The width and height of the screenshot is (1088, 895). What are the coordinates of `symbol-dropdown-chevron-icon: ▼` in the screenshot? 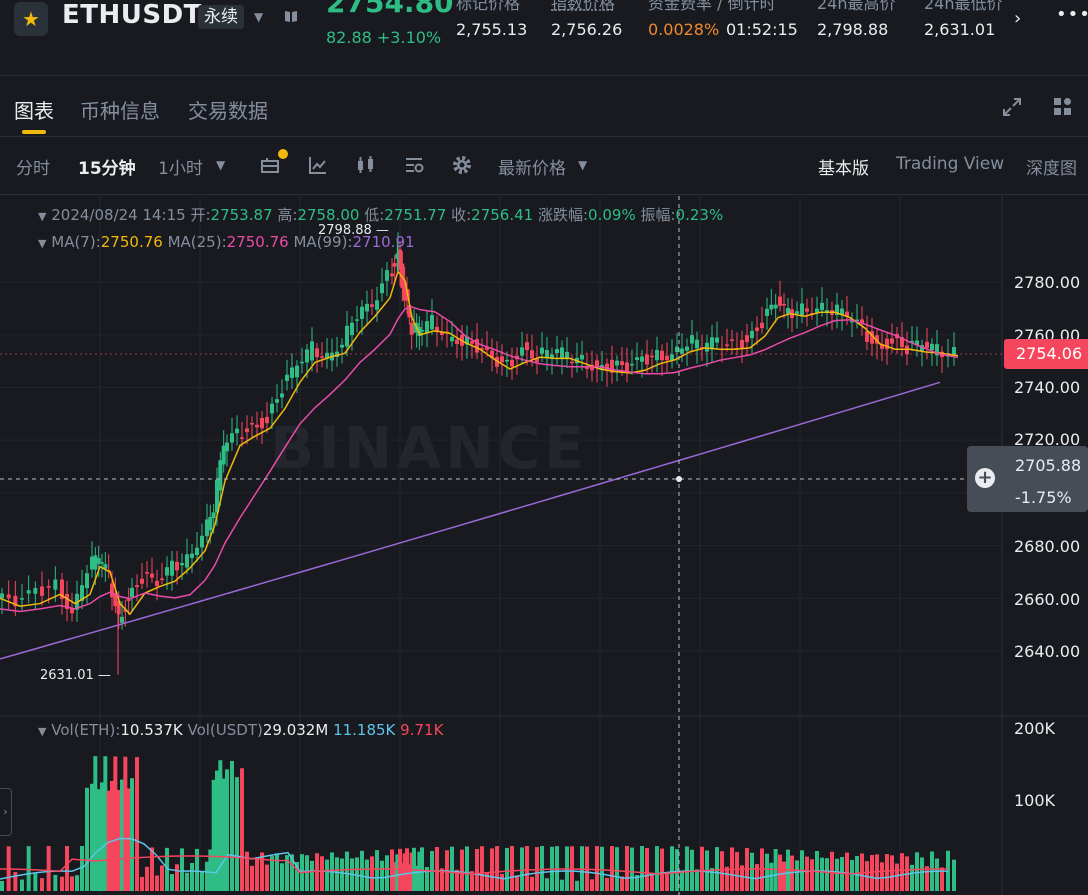 It's located at (259, 17).